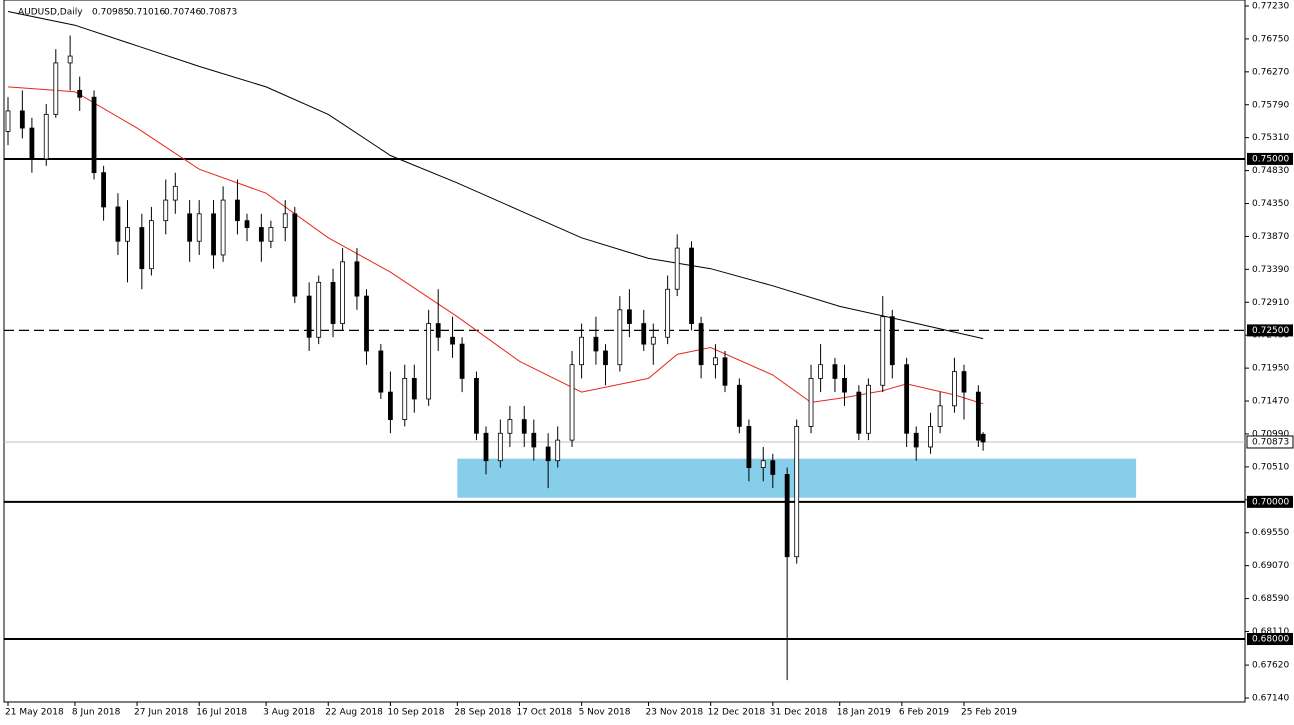 Image resolution: width=1294 pixels, height=725 pixels. I want to click on y-tick-label: 0.74830, so click(1270, 171).